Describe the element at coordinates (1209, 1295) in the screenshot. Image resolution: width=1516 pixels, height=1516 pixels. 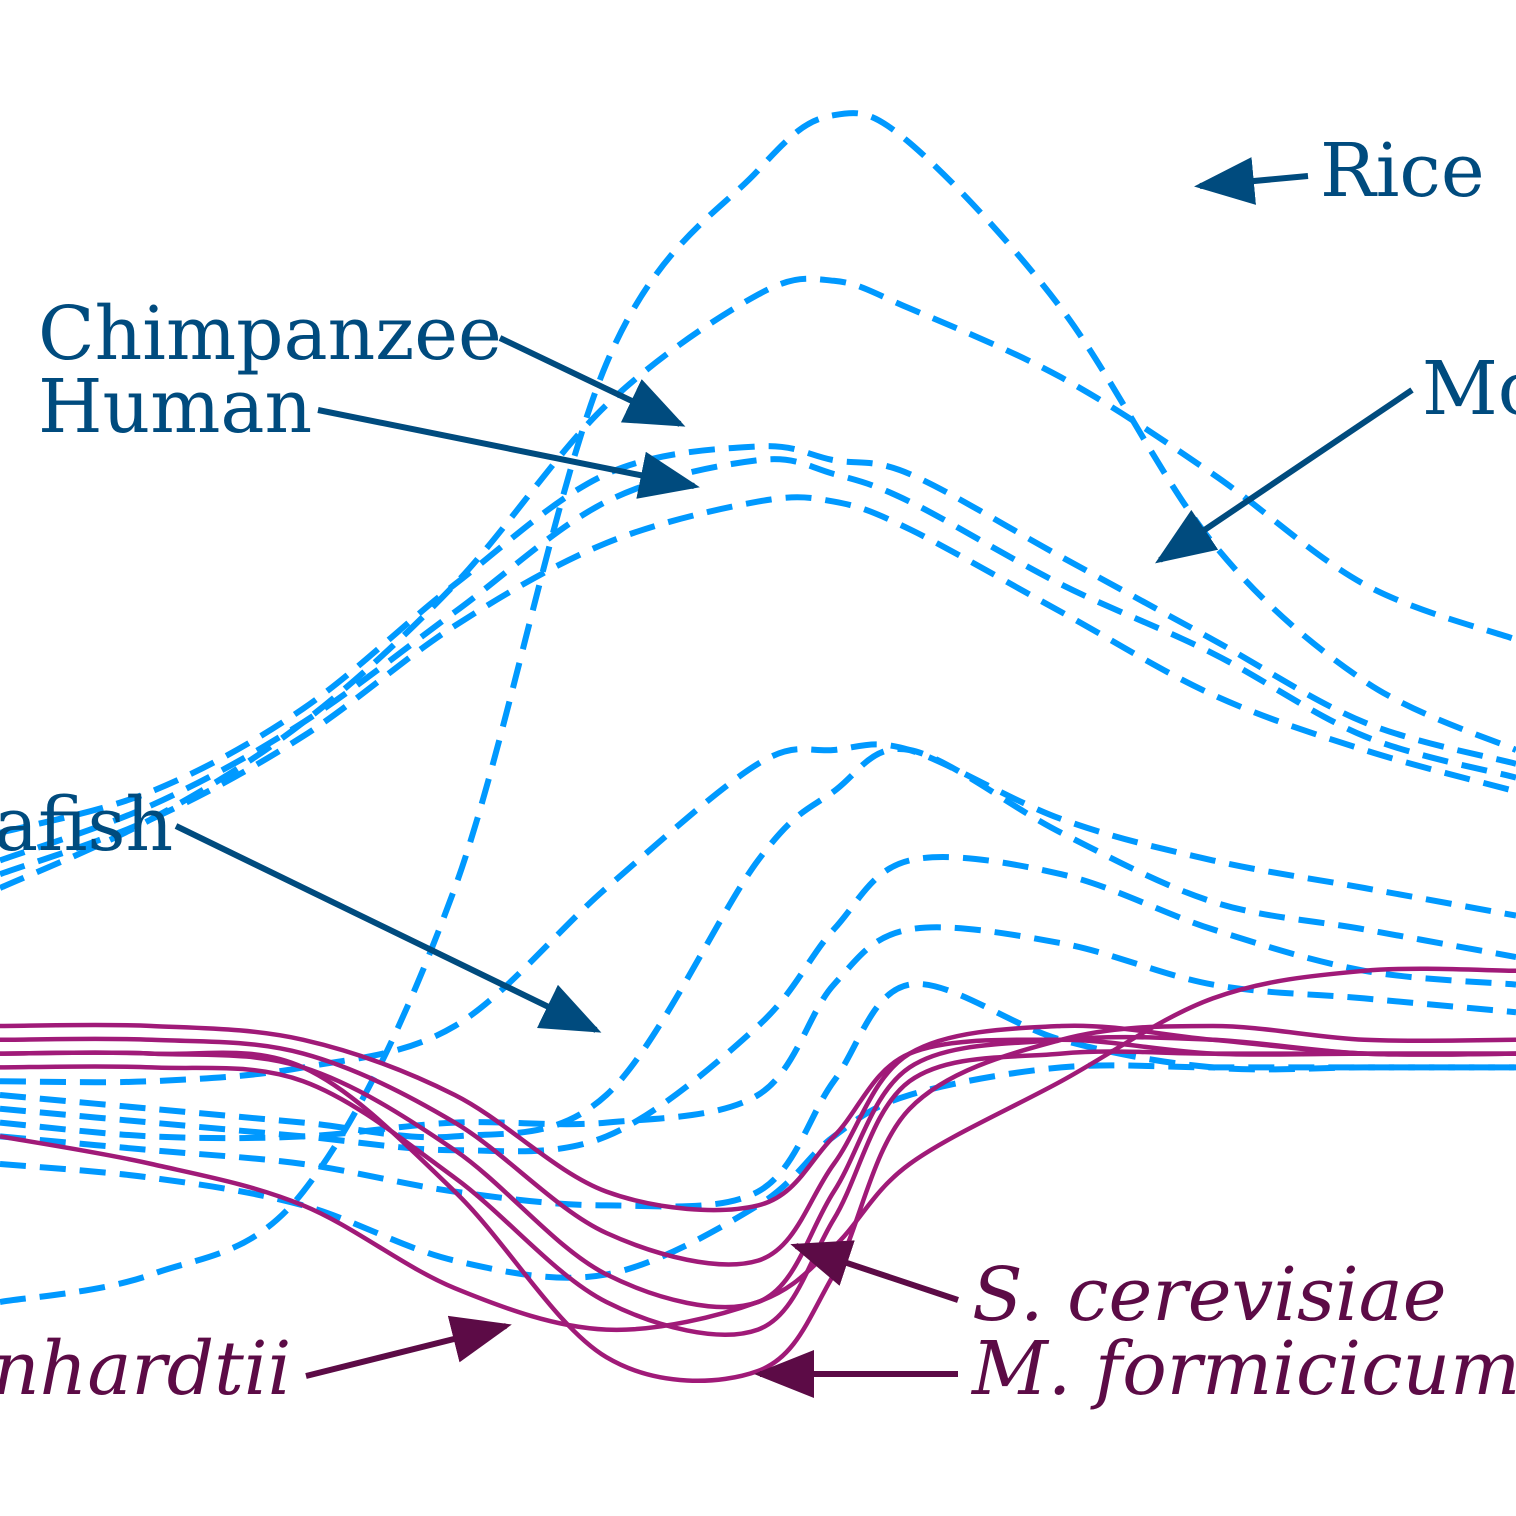
I see `label-s-cerevisiae: S. cerevisiae` at that location.